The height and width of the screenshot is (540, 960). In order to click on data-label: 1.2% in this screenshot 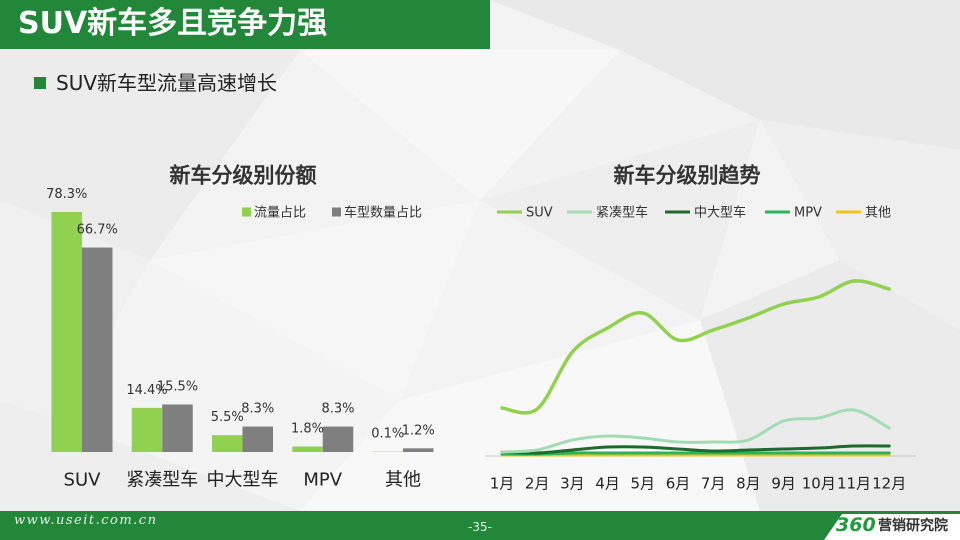, I will do `click(418, 430)`.